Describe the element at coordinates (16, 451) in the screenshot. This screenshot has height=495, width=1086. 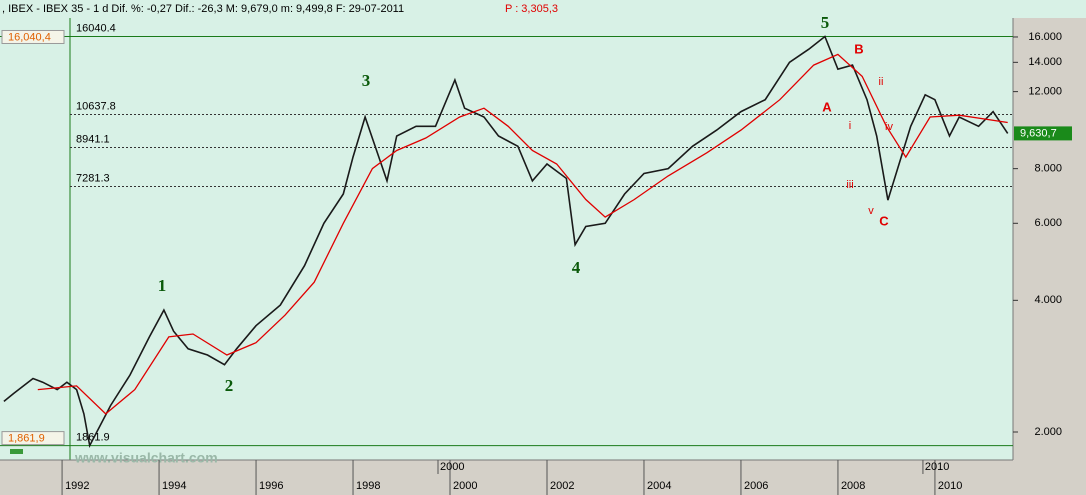
I see `marker-box` at that location.